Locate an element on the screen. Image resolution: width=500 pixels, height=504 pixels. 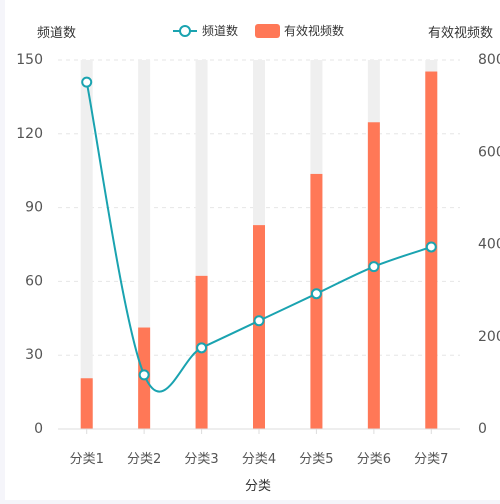
left-y-tick-label: 120 is located at coordinates (29, 134).